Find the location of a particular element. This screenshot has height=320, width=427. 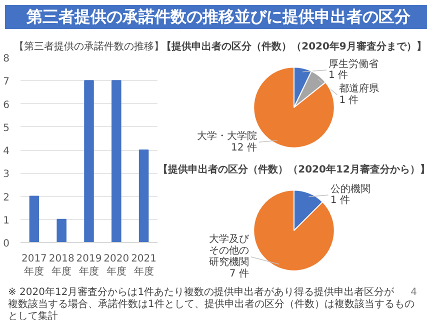

x-tick-label: 2019年度 is located at coordinates (89, 266).